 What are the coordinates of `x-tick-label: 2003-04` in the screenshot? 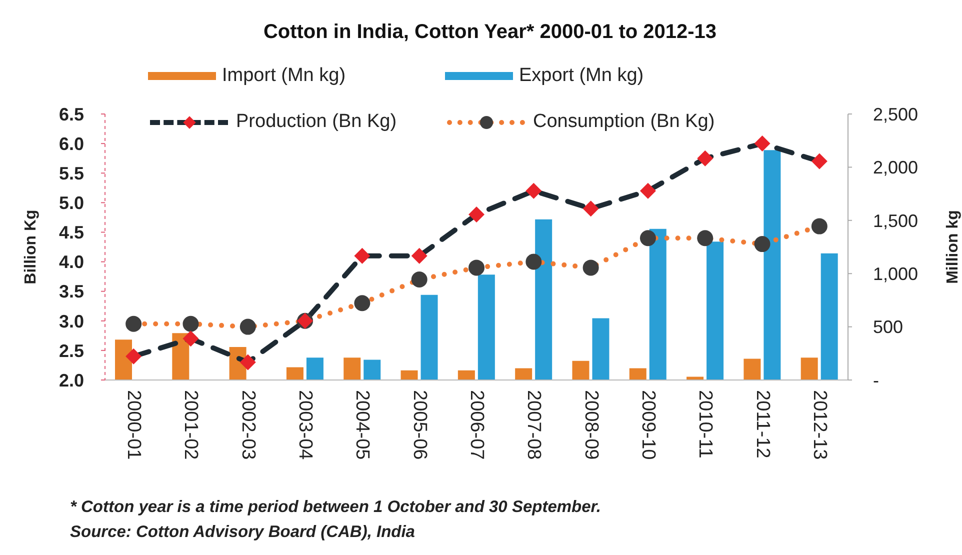 It's located at (305, 425).